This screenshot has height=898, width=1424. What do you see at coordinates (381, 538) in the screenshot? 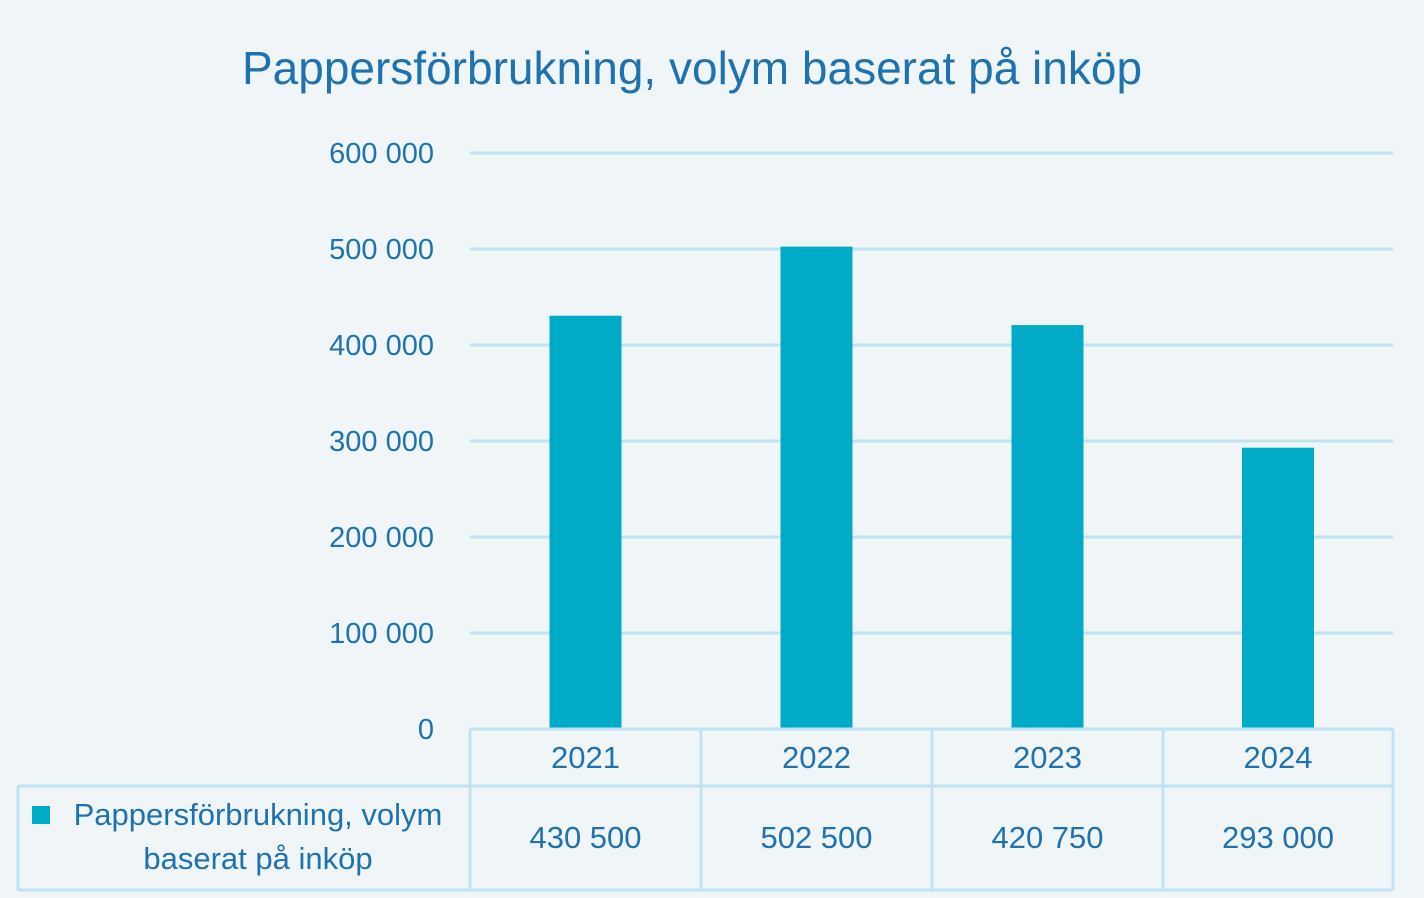
I see `y-tick-label: 200 000` at bounding box center [381, 538].